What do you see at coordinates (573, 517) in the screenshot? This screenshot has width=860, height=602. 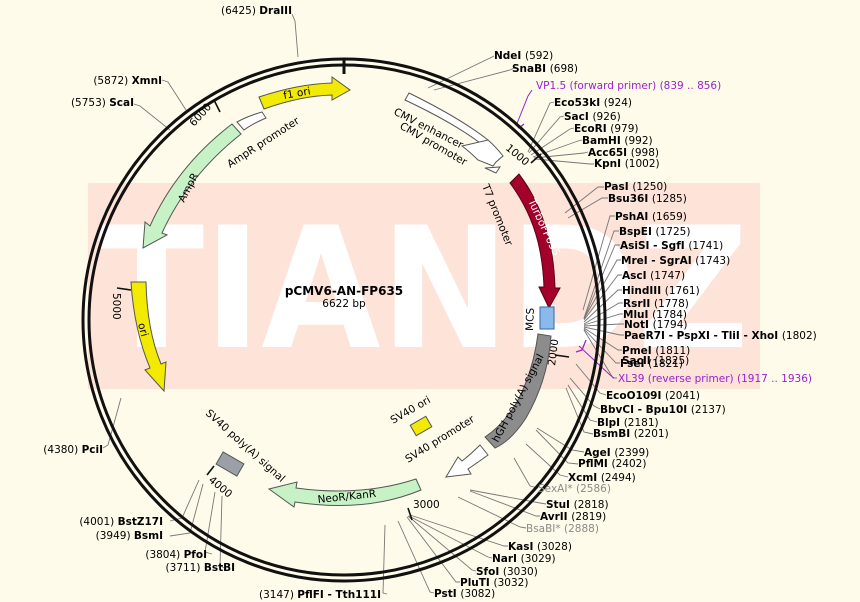 I see `site-label-avrii: AvrII (2819)` at bounding box center [573, 517].